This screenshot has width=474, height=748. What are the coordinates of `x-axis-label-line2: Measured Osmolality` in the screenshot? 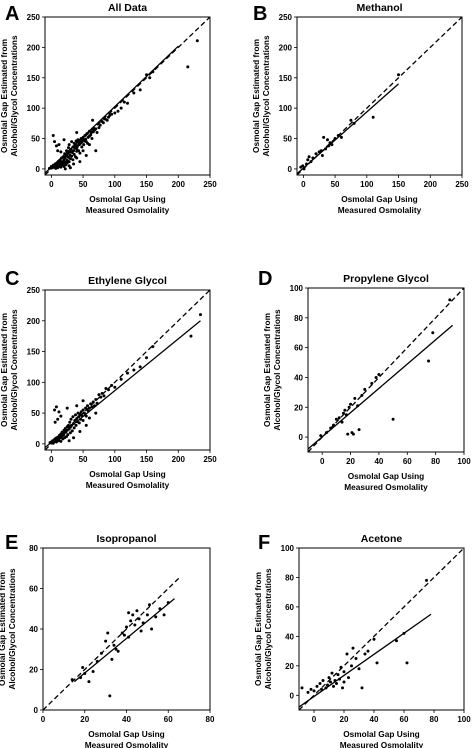 It's located at (382, 744).